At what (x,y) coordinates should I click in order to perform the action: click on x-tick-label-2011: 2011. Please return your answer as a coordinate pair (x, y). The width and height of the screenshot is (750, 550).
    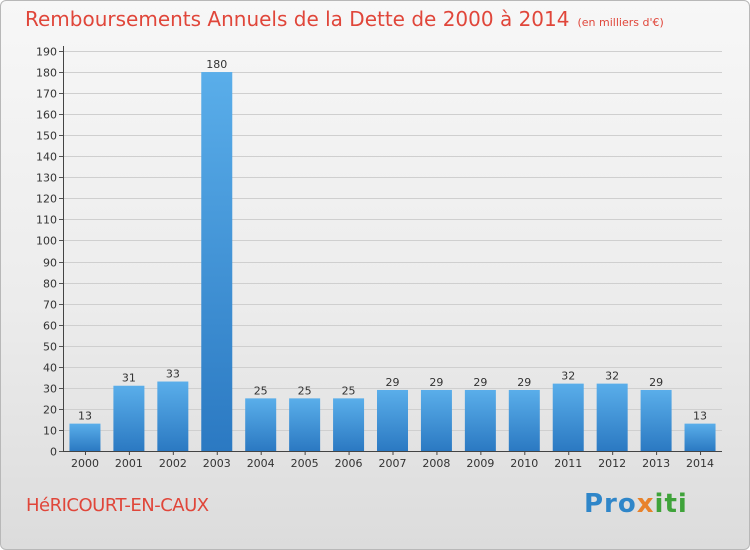
    Looking at the image, I should click on (568, 463).